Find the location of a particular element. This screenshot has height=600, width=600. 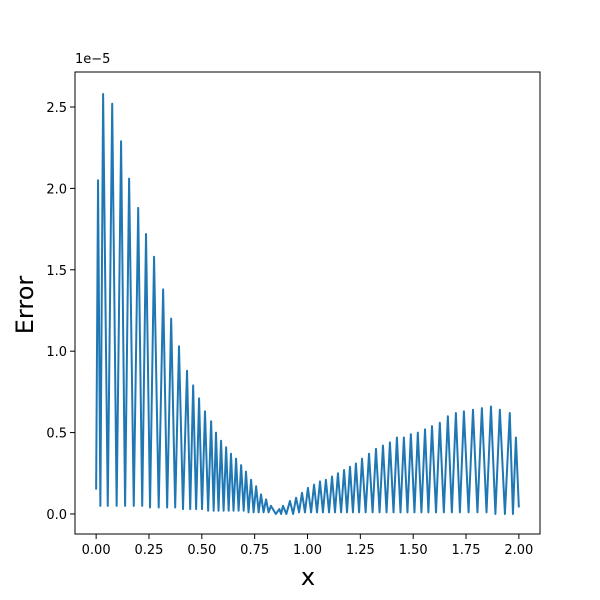

y-tick-label: 2.5 is located at coordinates (56, 108).